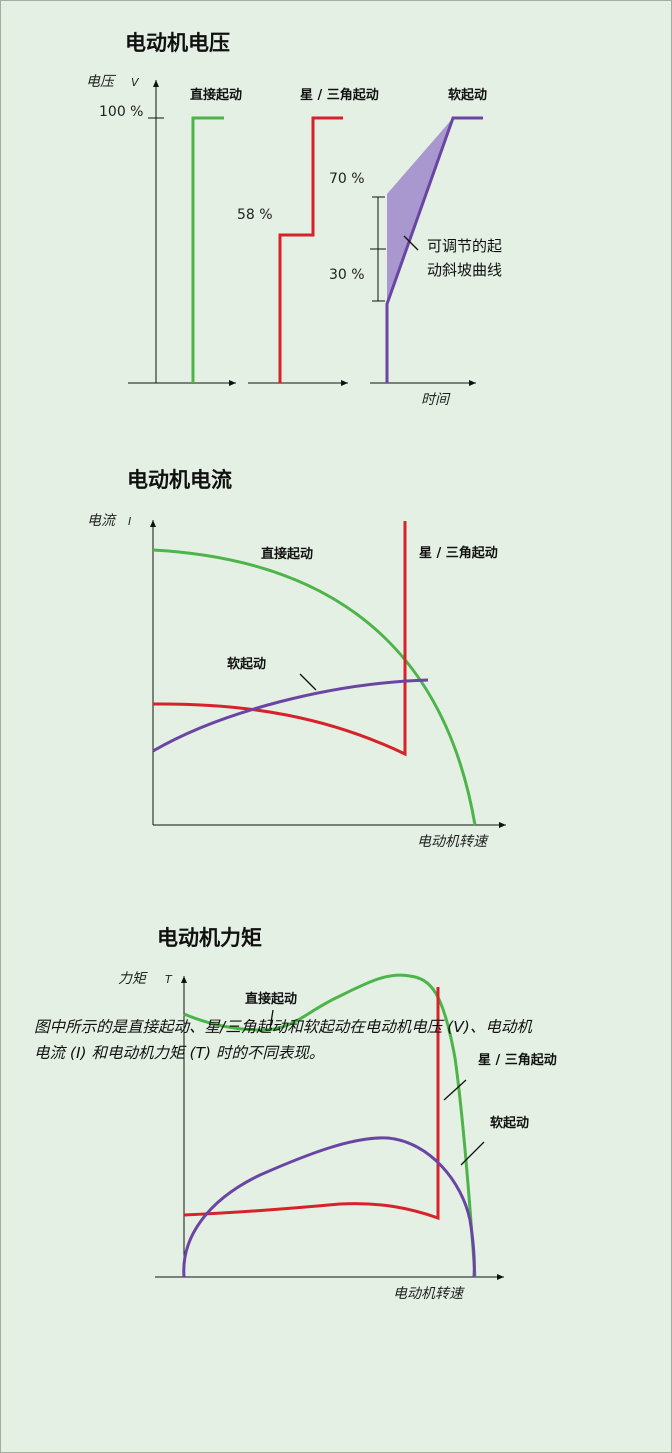 This screenshot has height=1453, width=672. What do you see at coordinates (207, 249) in the screenshot?
I see `voltage-direct-curve` at bounding box center [207, 249].